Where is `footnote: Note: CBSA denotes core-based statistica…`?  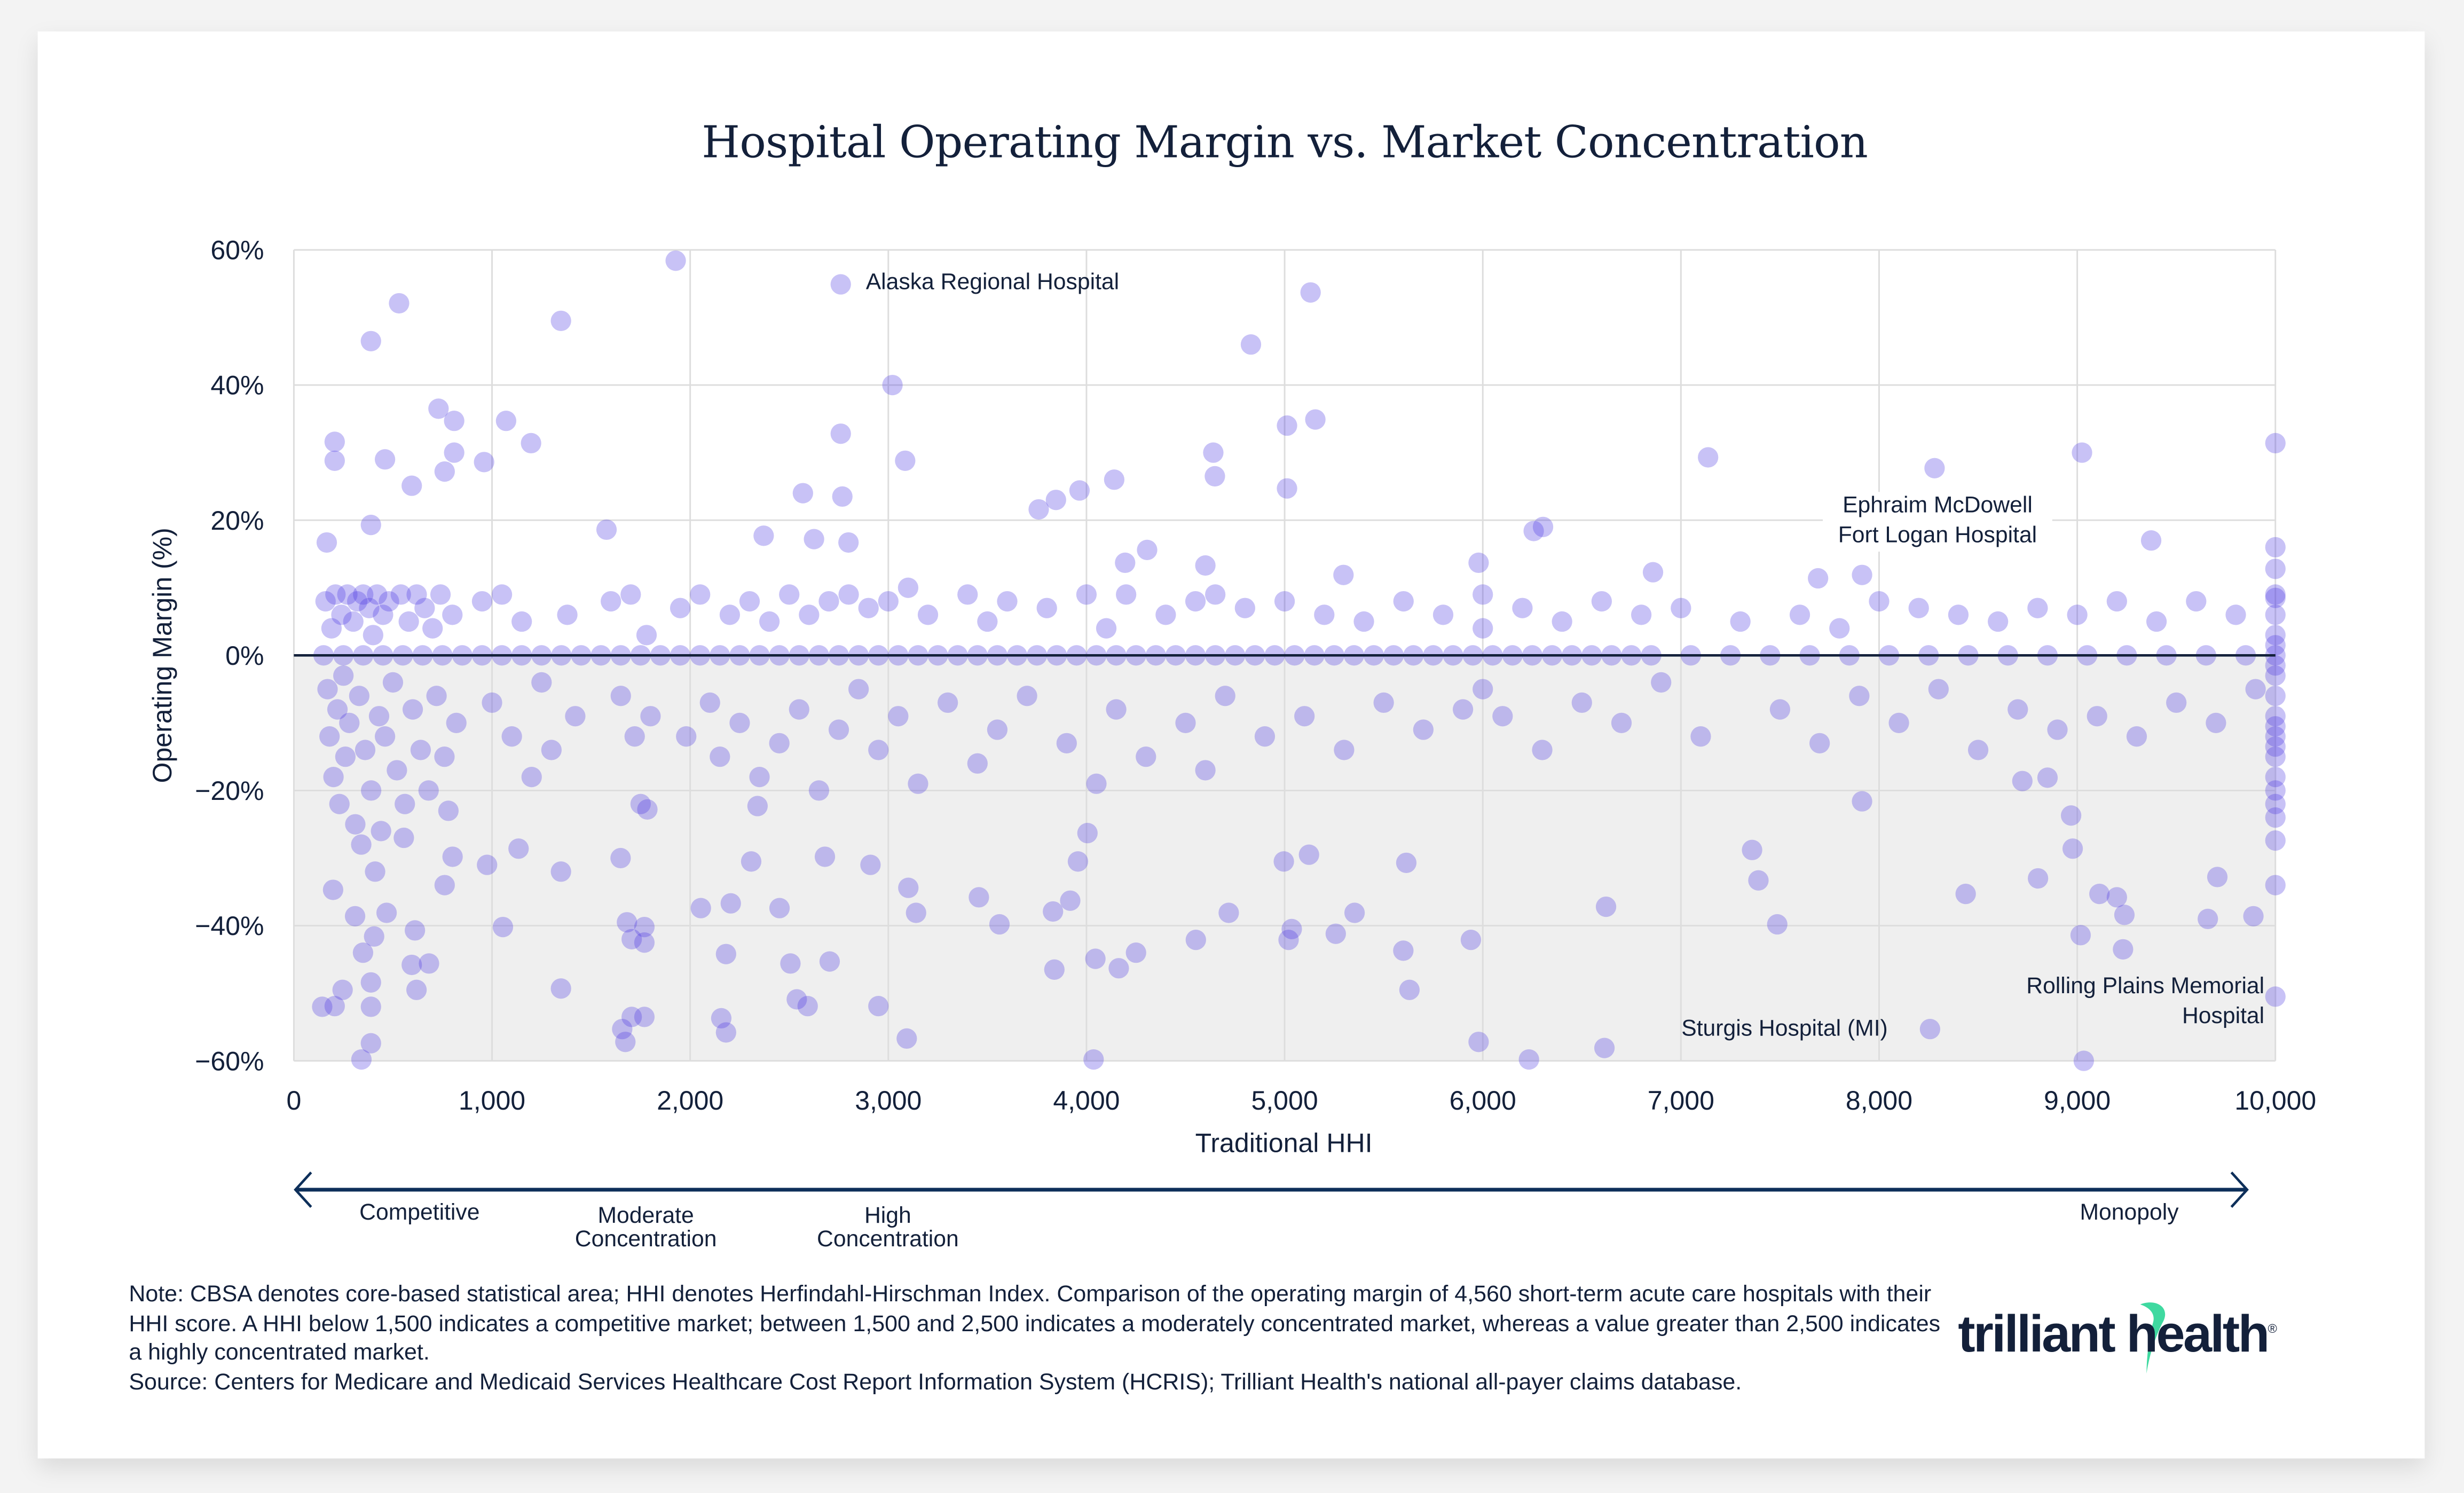
footnote: Note: CBSA denotes core-based statistica… is located at coordinates (1040, 1339).